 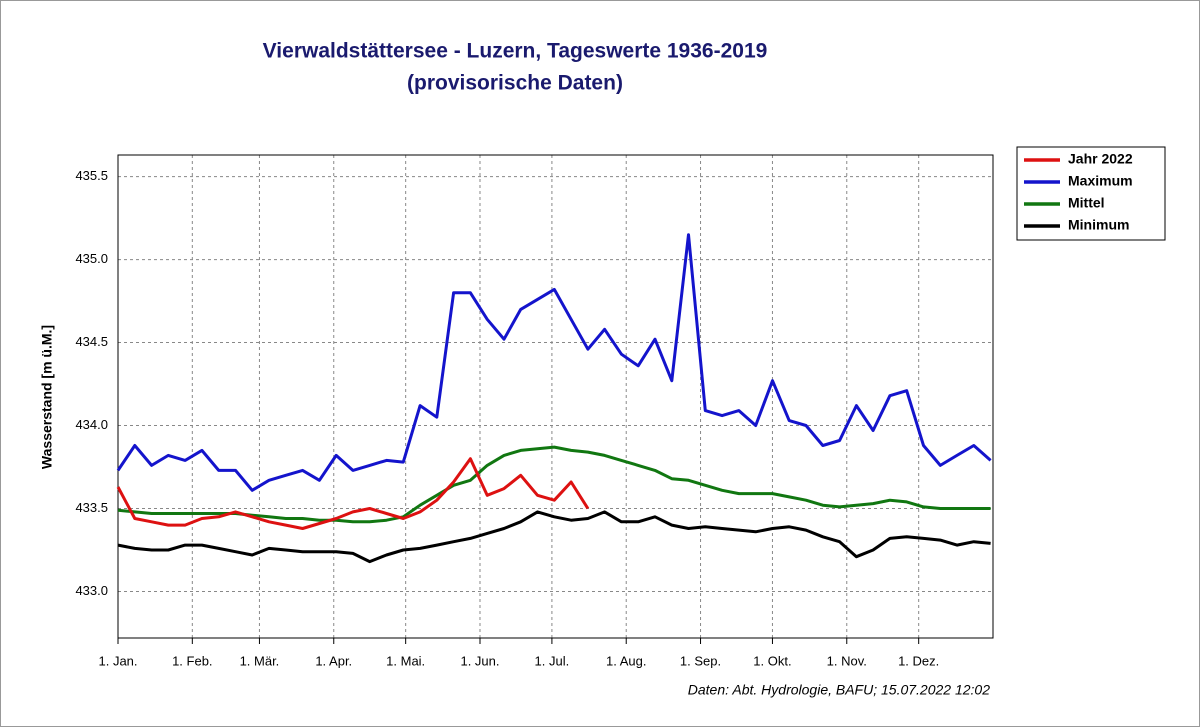 I want to click on x-tick-label: 1. Mai., so click(x=405, y=660).